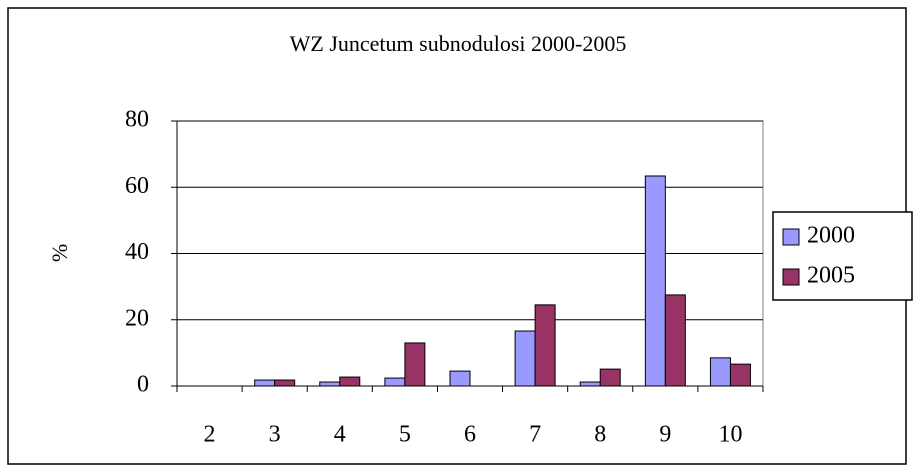 The width and height of the screenshot is (916, 472). Describe the element at coordinates (470, 435) in the screenshot. I see `x-tick-label: 6` at that location.